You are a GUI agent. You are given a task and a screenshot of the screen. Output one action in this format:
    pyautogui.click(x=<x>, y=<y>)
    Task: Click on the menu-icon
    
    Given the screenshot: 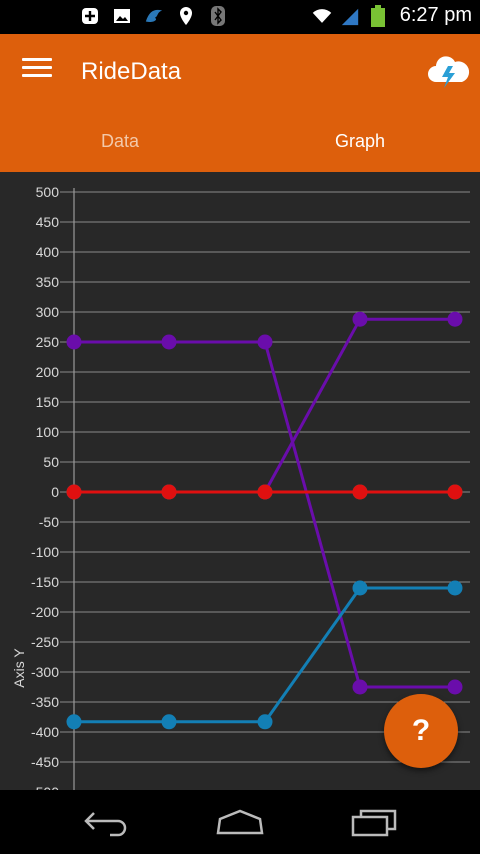 What is the action you would take?
    pyautogui.click(x=37, y=67)
    